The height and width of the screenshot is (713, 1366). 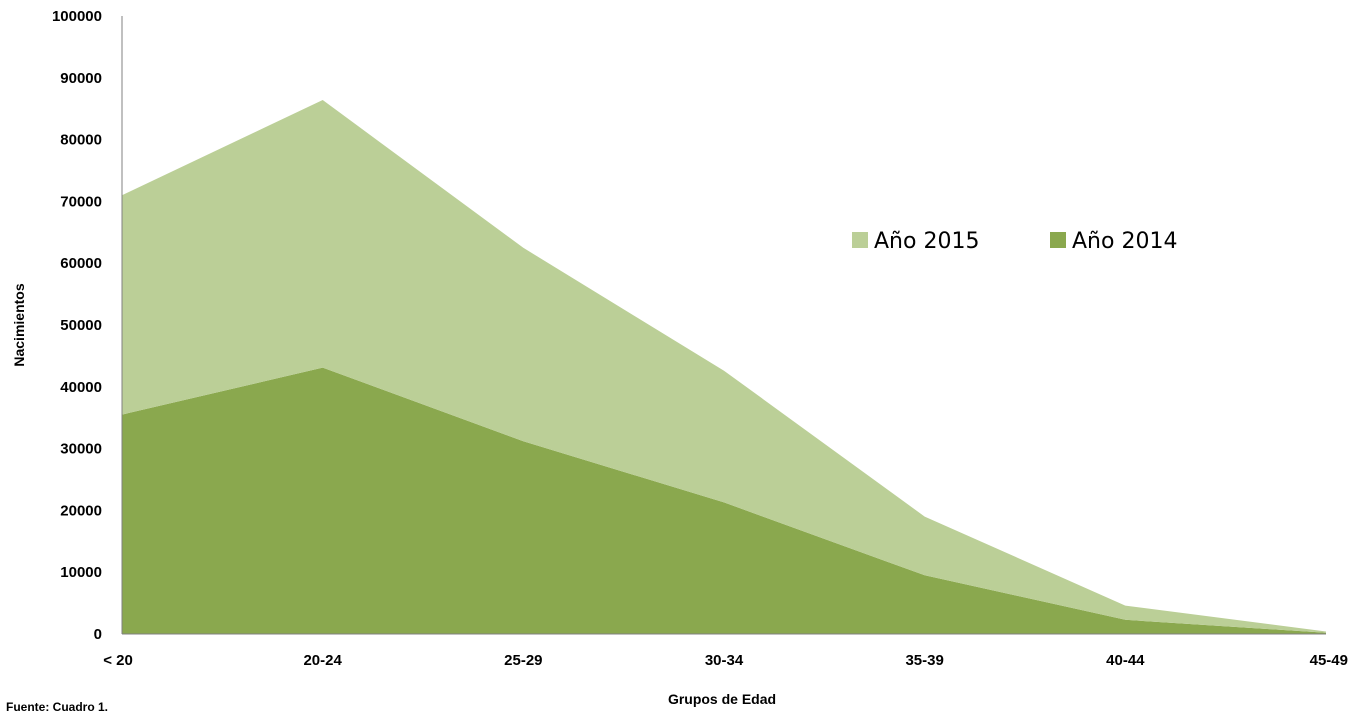 I want to click on y-tick-label: 50000, so click(x=81, y=325).